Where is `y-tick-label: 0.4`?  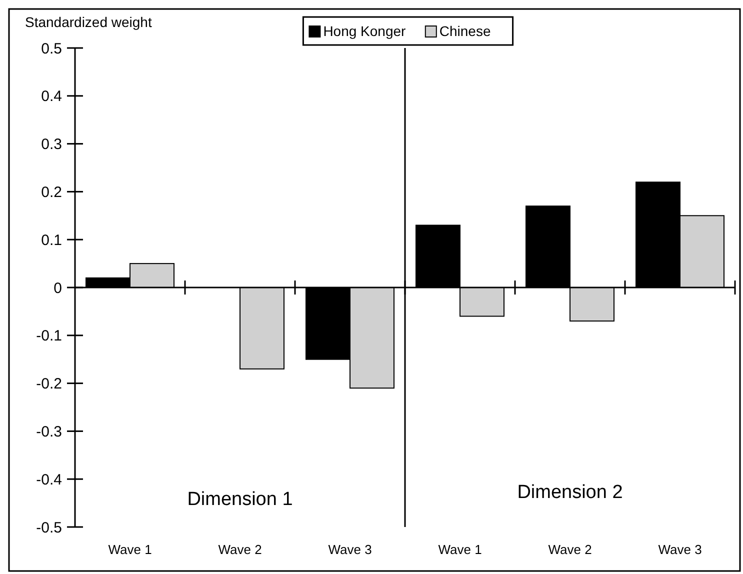 y-tick-label: 0.4 is located at coordinates (51, 97).